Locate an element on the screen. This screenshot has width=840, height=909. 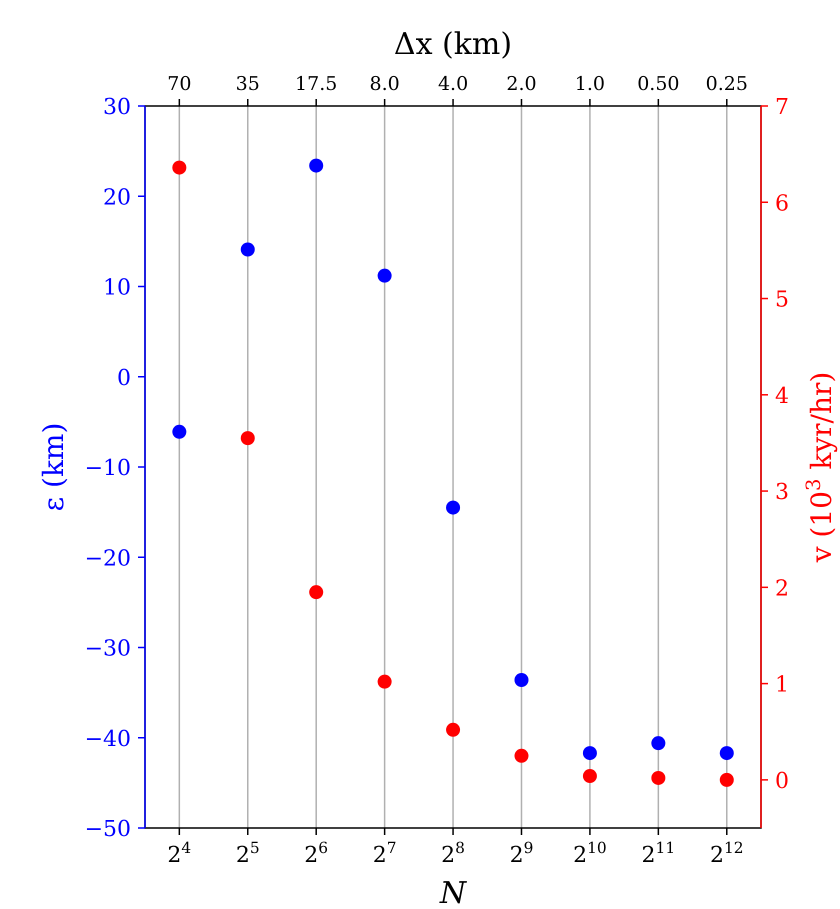
y-tick-label: −40 is located at coordinates (107, 739).